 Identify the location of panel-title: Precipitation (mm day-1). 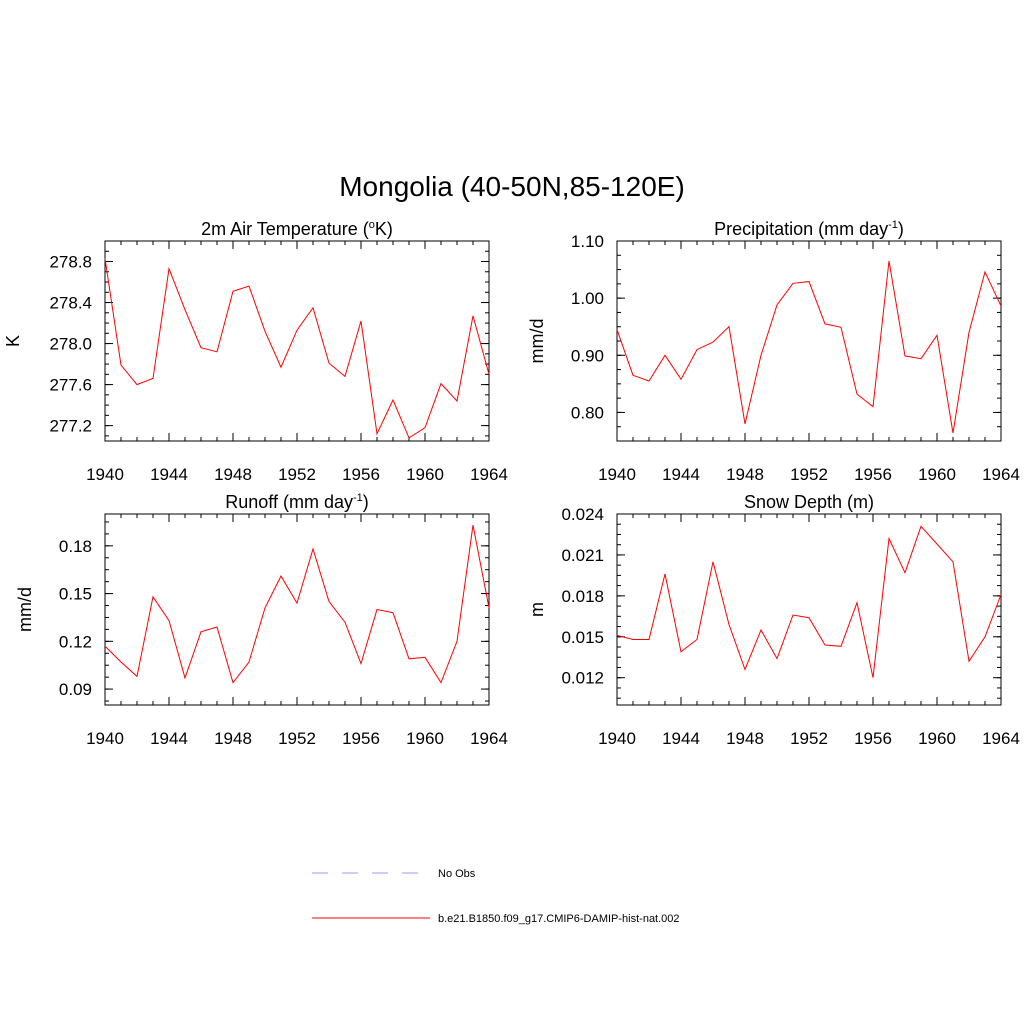
(809, 229).